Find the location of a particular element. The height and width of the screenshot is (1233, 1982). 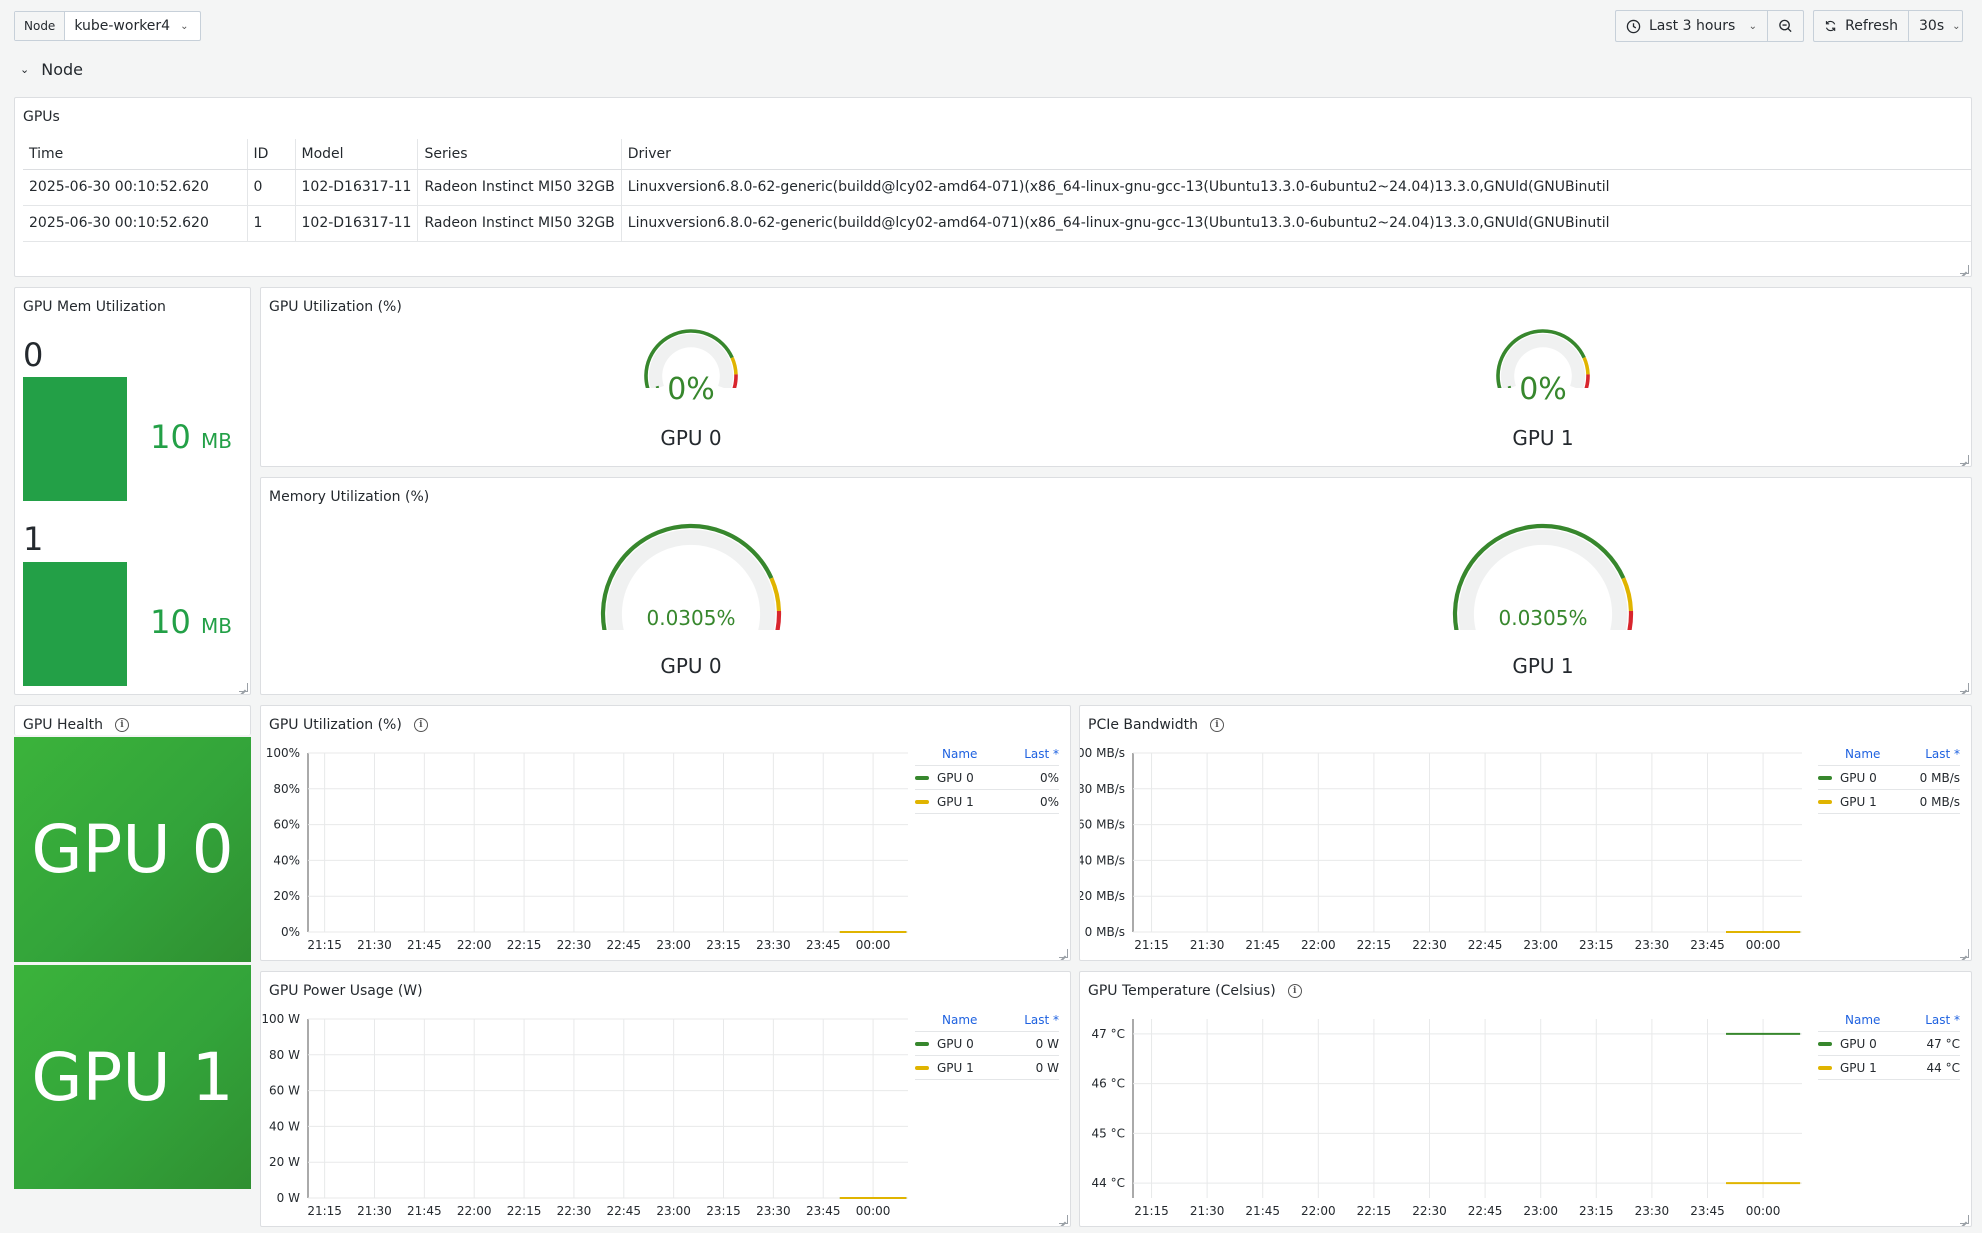

column-header: Model is located at coordinates (356, 154).